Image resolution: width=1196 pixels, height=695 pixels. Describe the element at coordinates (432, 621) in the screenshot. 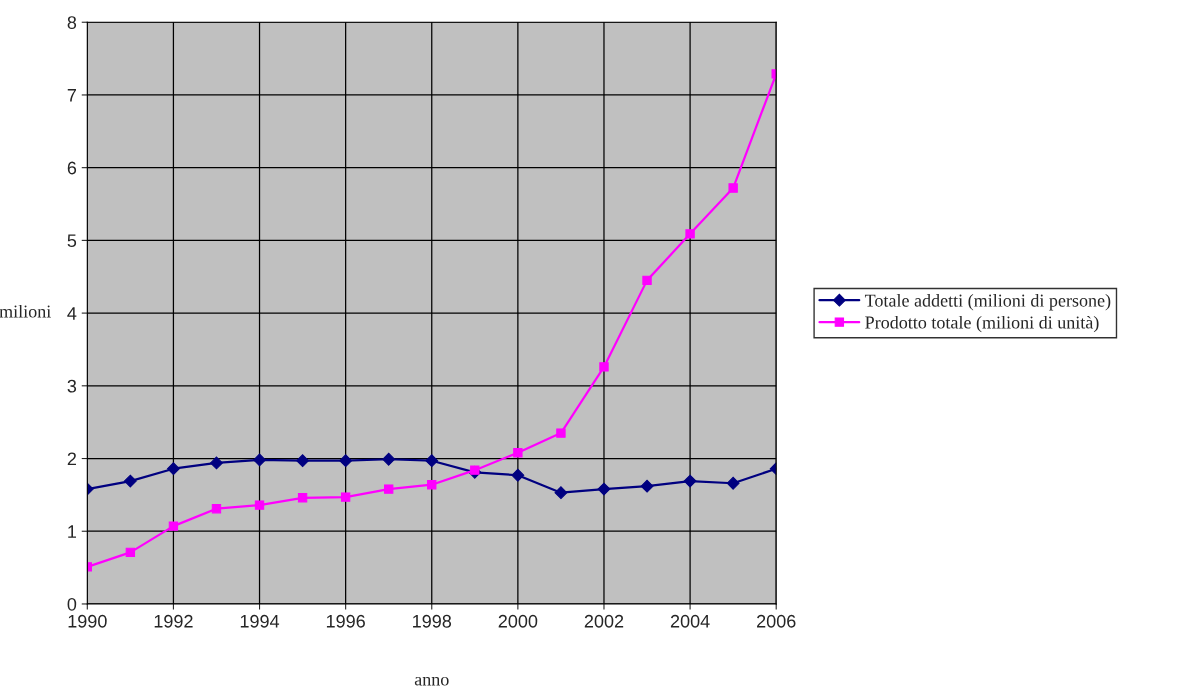

I see `x-tick-label: 1998` at that location.